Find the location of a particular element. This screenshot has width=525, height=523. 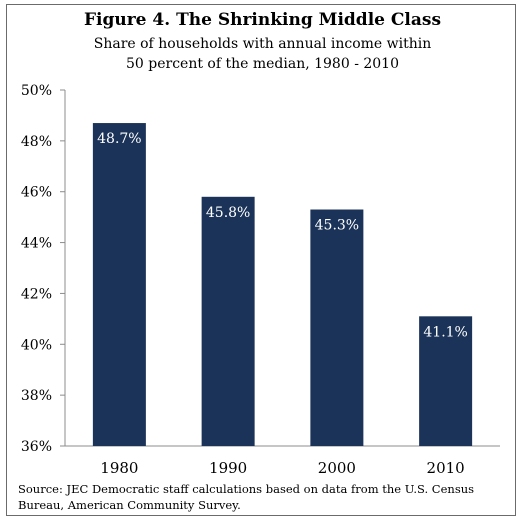

bar-value-label: 41.1% is located at coordinates (445, 332).